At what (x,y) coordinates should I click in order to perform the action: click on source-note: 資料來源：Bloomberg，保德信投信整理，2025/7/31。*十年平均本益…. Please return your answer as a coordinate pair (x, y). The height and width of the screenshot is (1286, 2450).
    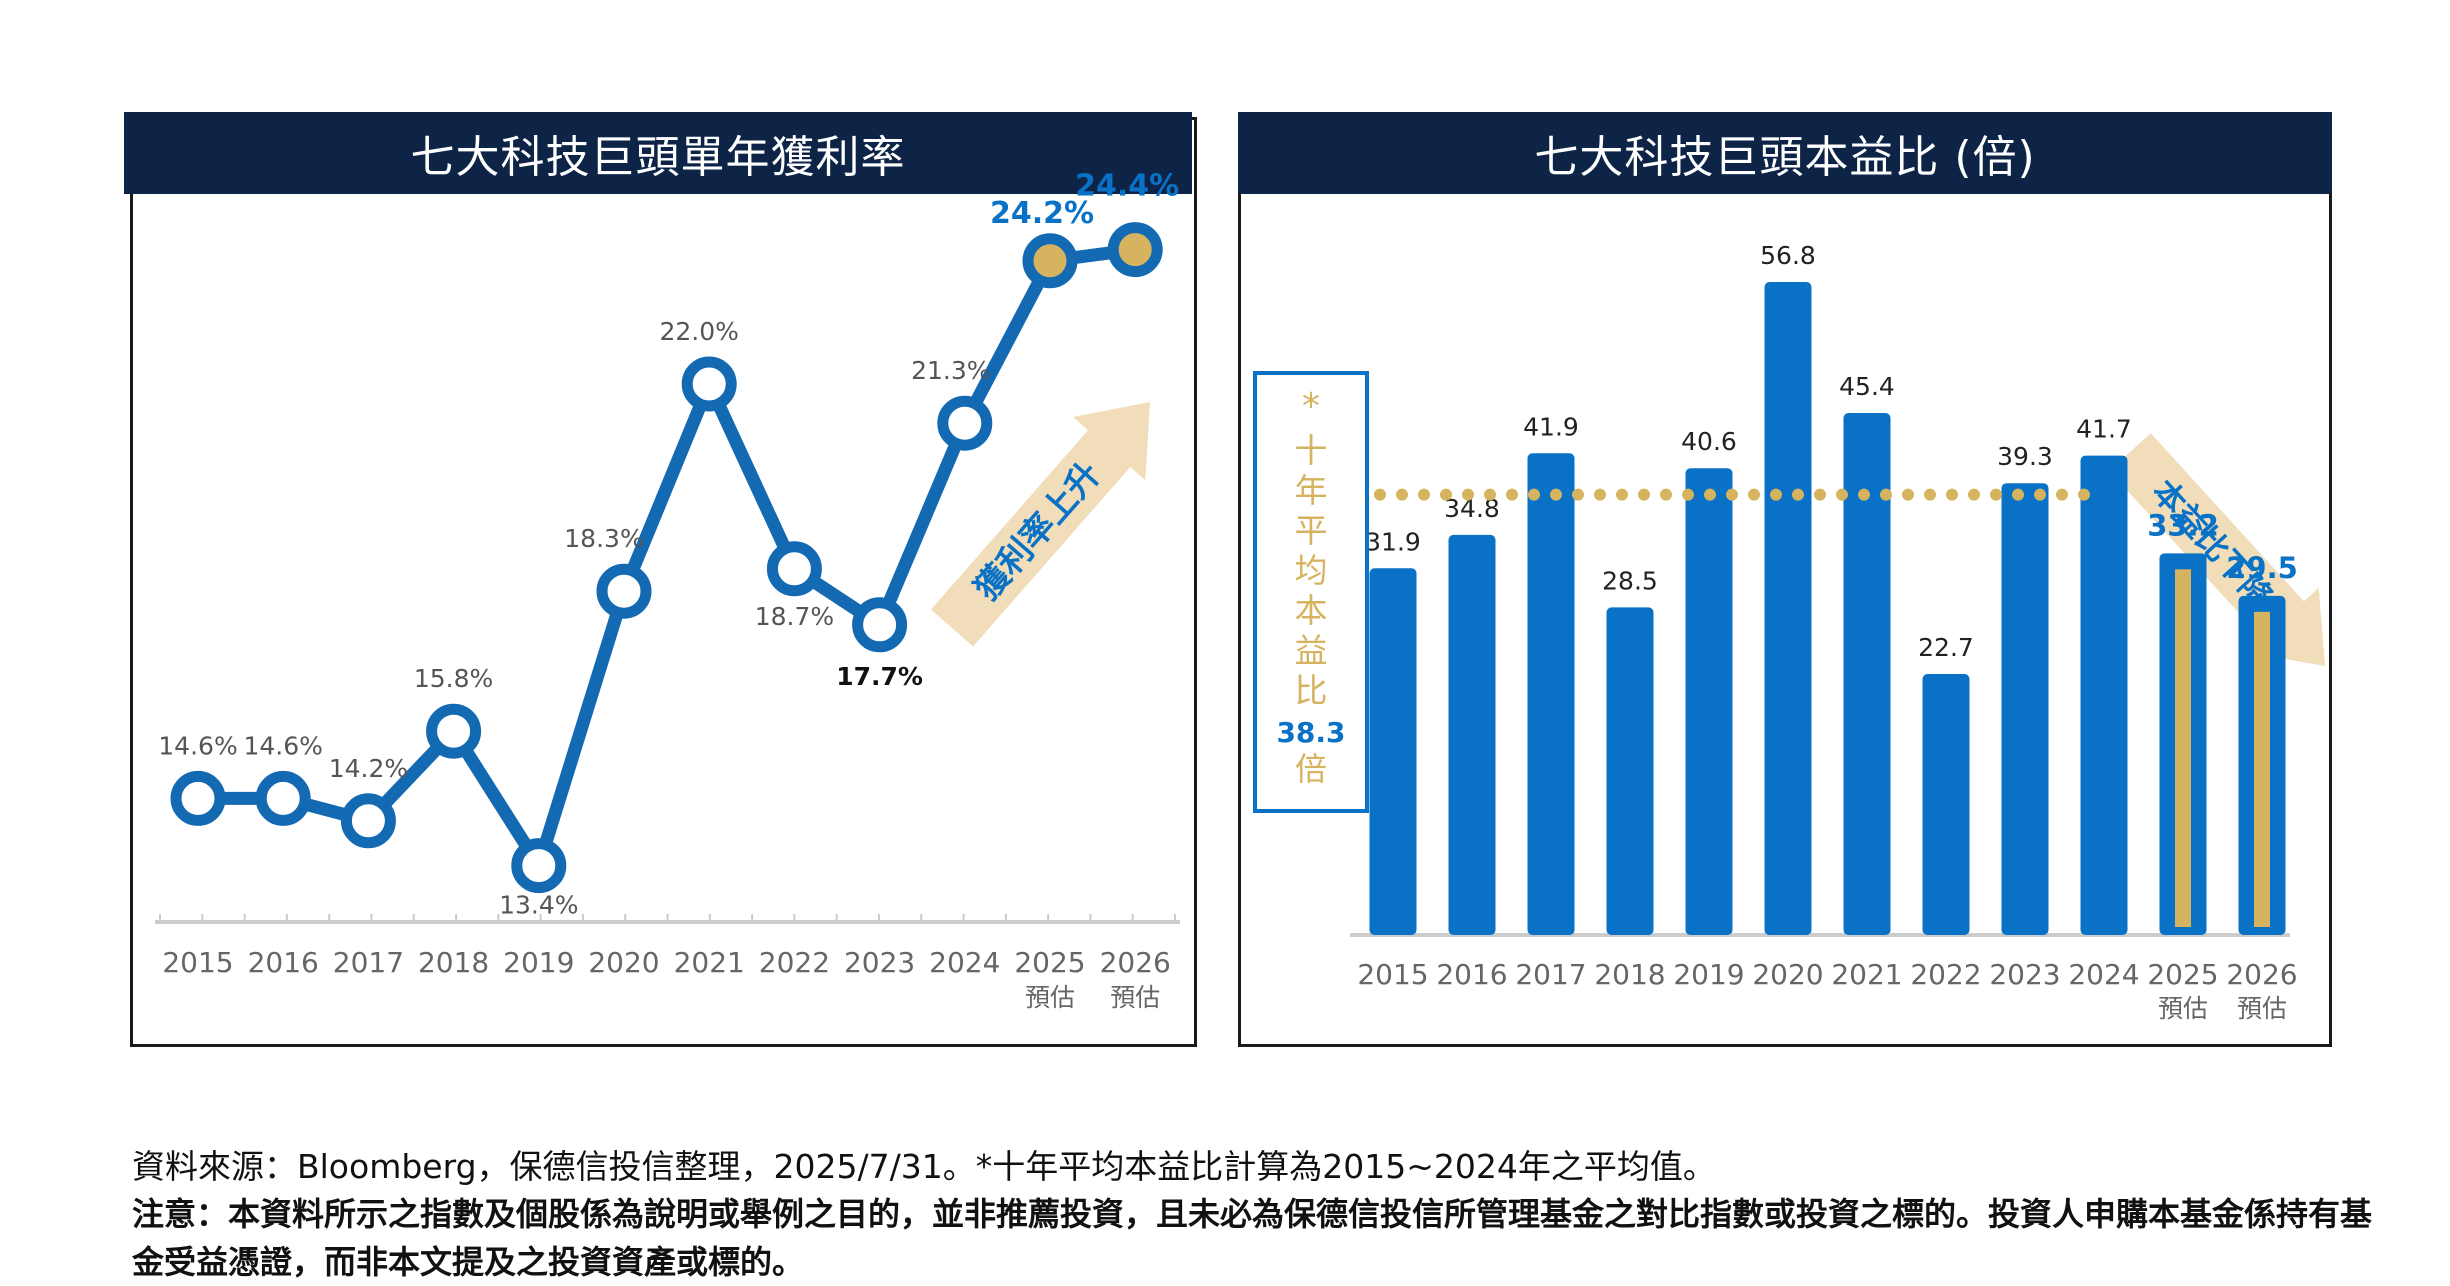
    Looking at the image, I should click on (924, 1166).